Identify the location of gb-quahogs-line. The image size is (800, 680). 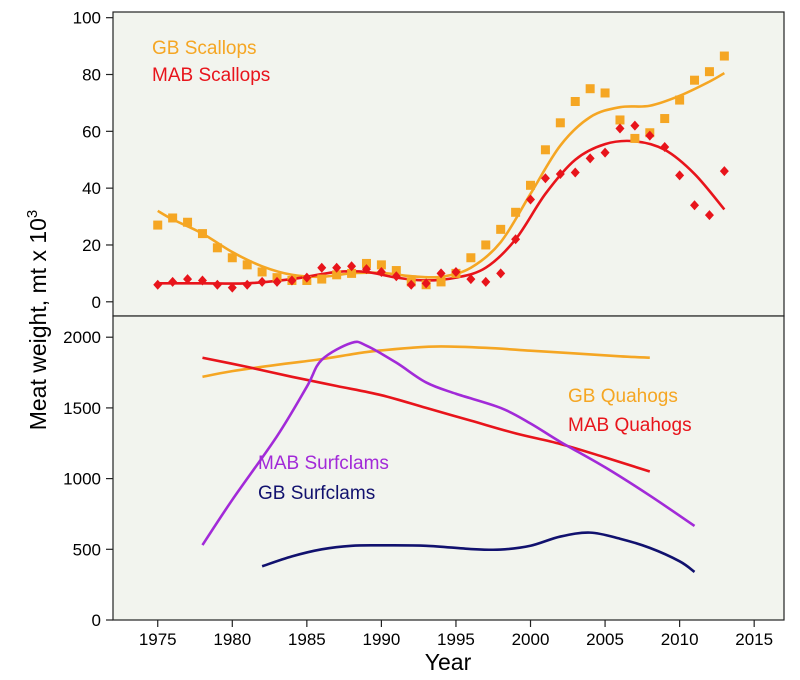
(426, 362).